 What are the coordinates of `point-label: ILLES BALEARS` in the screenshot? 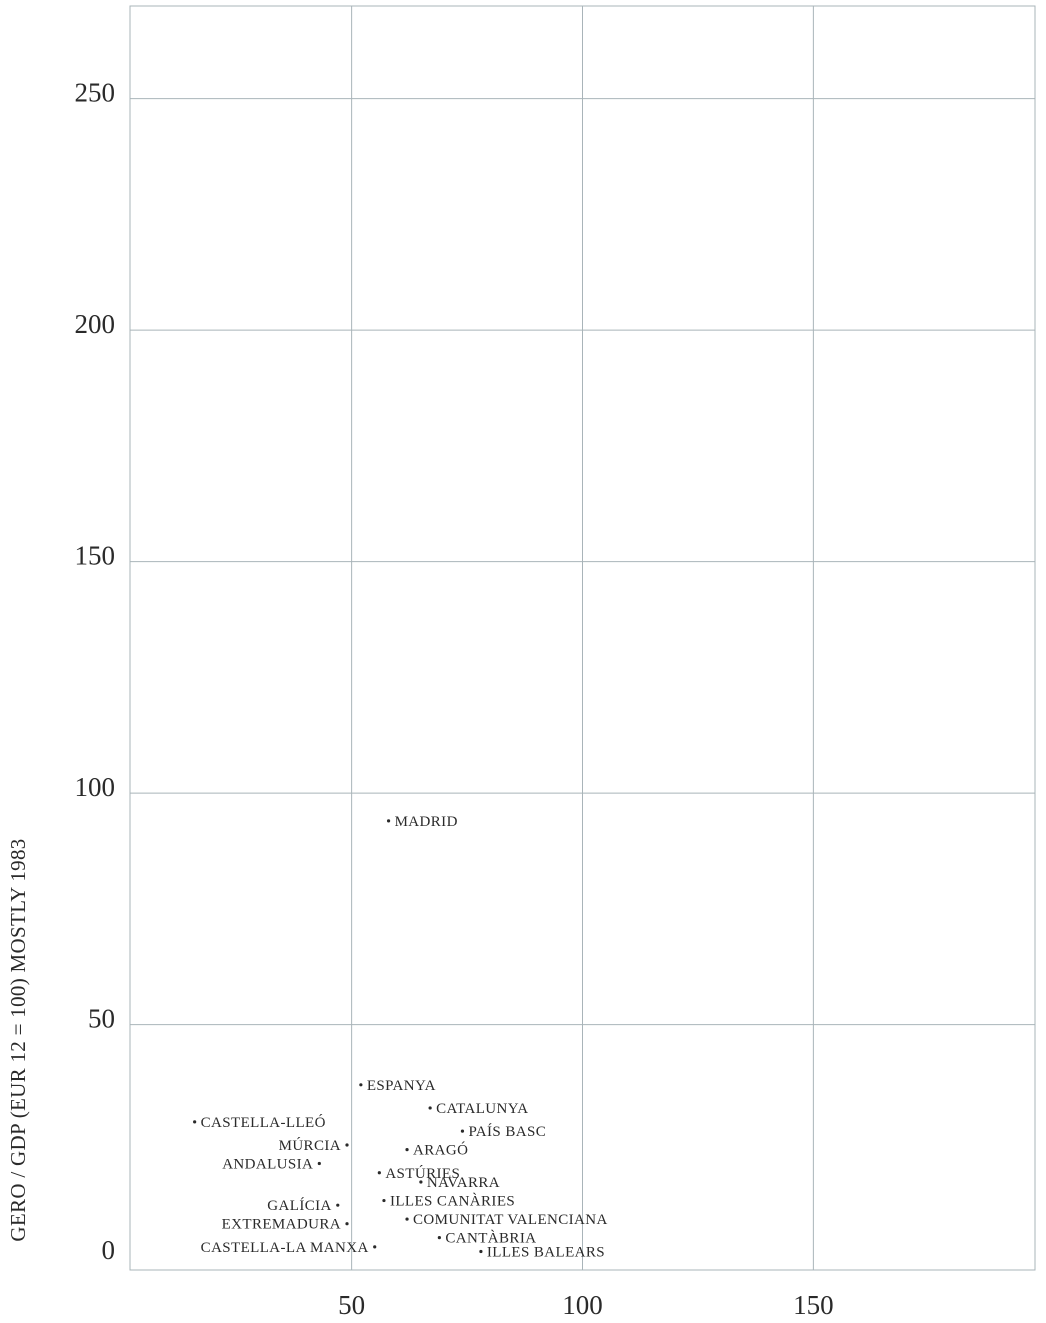 It's located at (546, 1252).